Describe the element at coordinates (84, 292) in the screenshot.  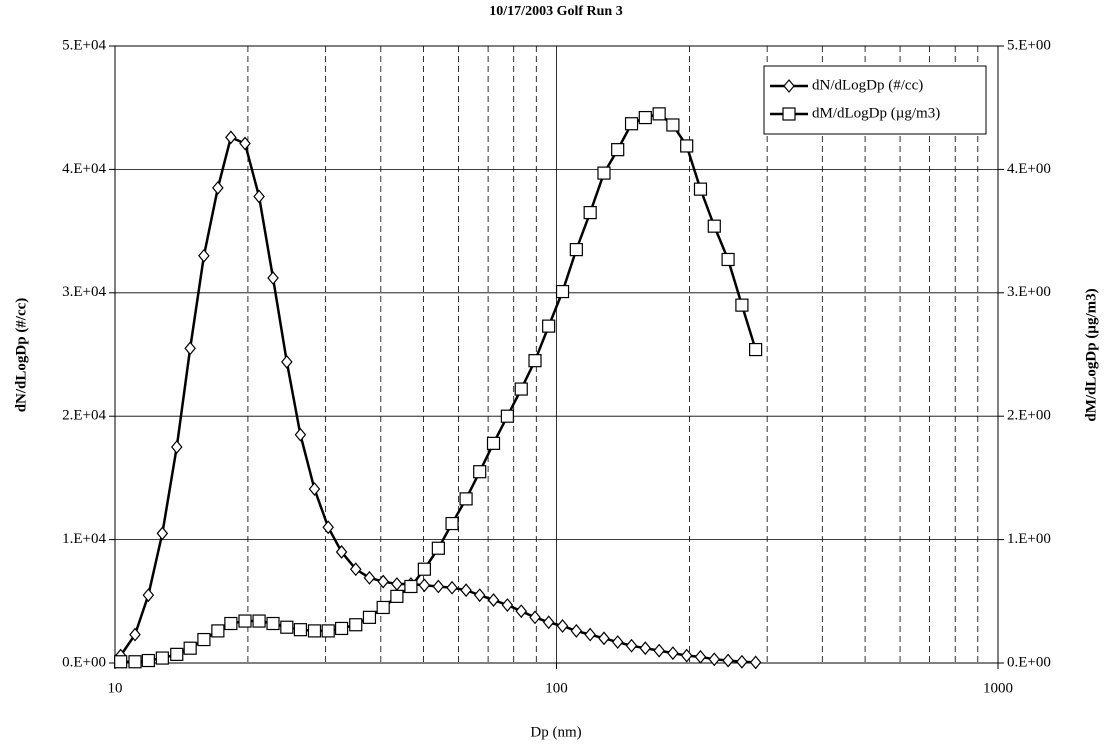
I see `y-tick-label: 3.E+04` at that location.